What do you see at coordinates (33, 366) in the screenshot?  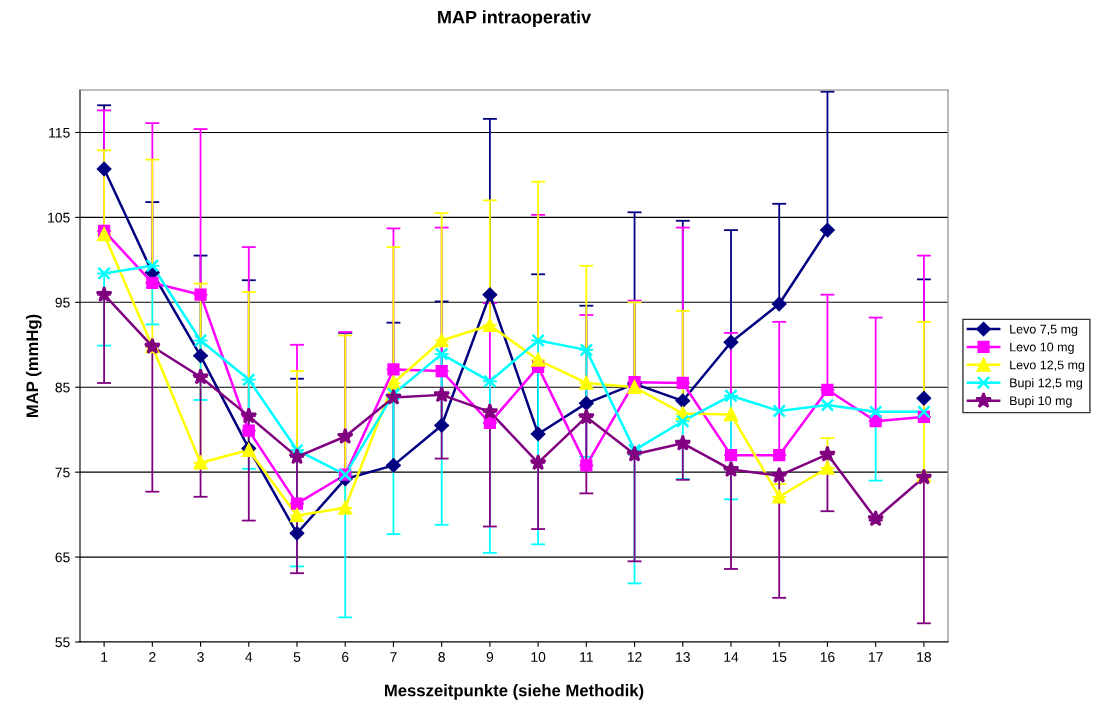 I see `y-axis-title: MAP (mmHg)` at bounding box center [33, 366].